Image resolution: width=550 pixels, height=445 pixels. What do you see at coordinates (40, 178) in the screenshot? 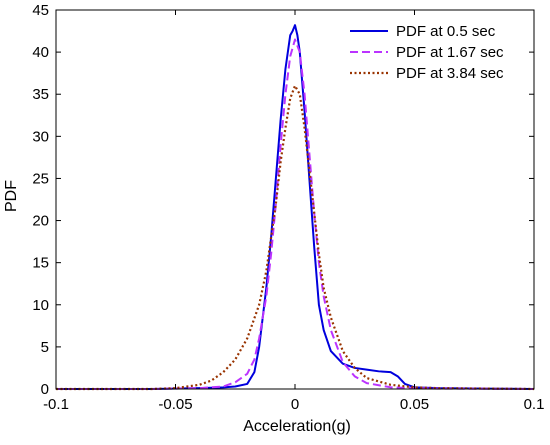
I see `y-tick-label: 25` at bounding box center [40, 178].